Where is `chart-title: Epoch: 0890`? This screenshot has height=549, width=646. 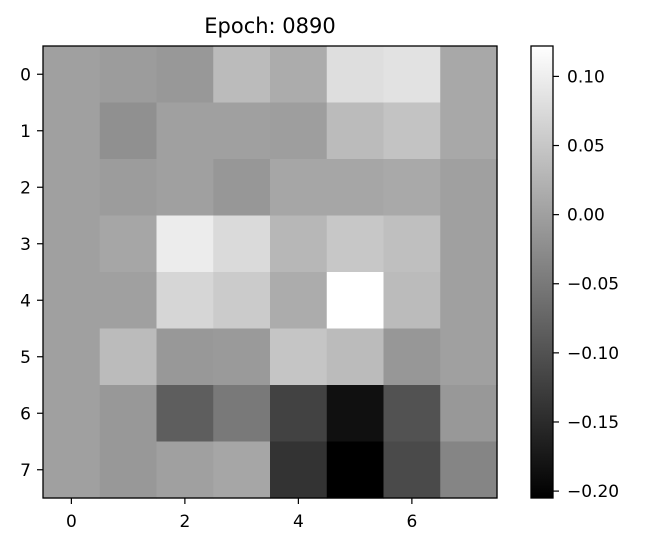
chart-title: Epoch: 0890 is located at coordinates (270, 26).